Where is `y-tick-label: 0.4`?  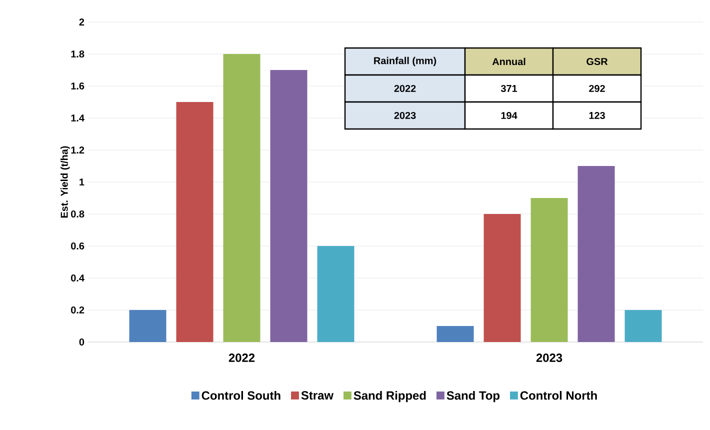
y-tick-label: 0.4 is located at coordinates (77, 278).